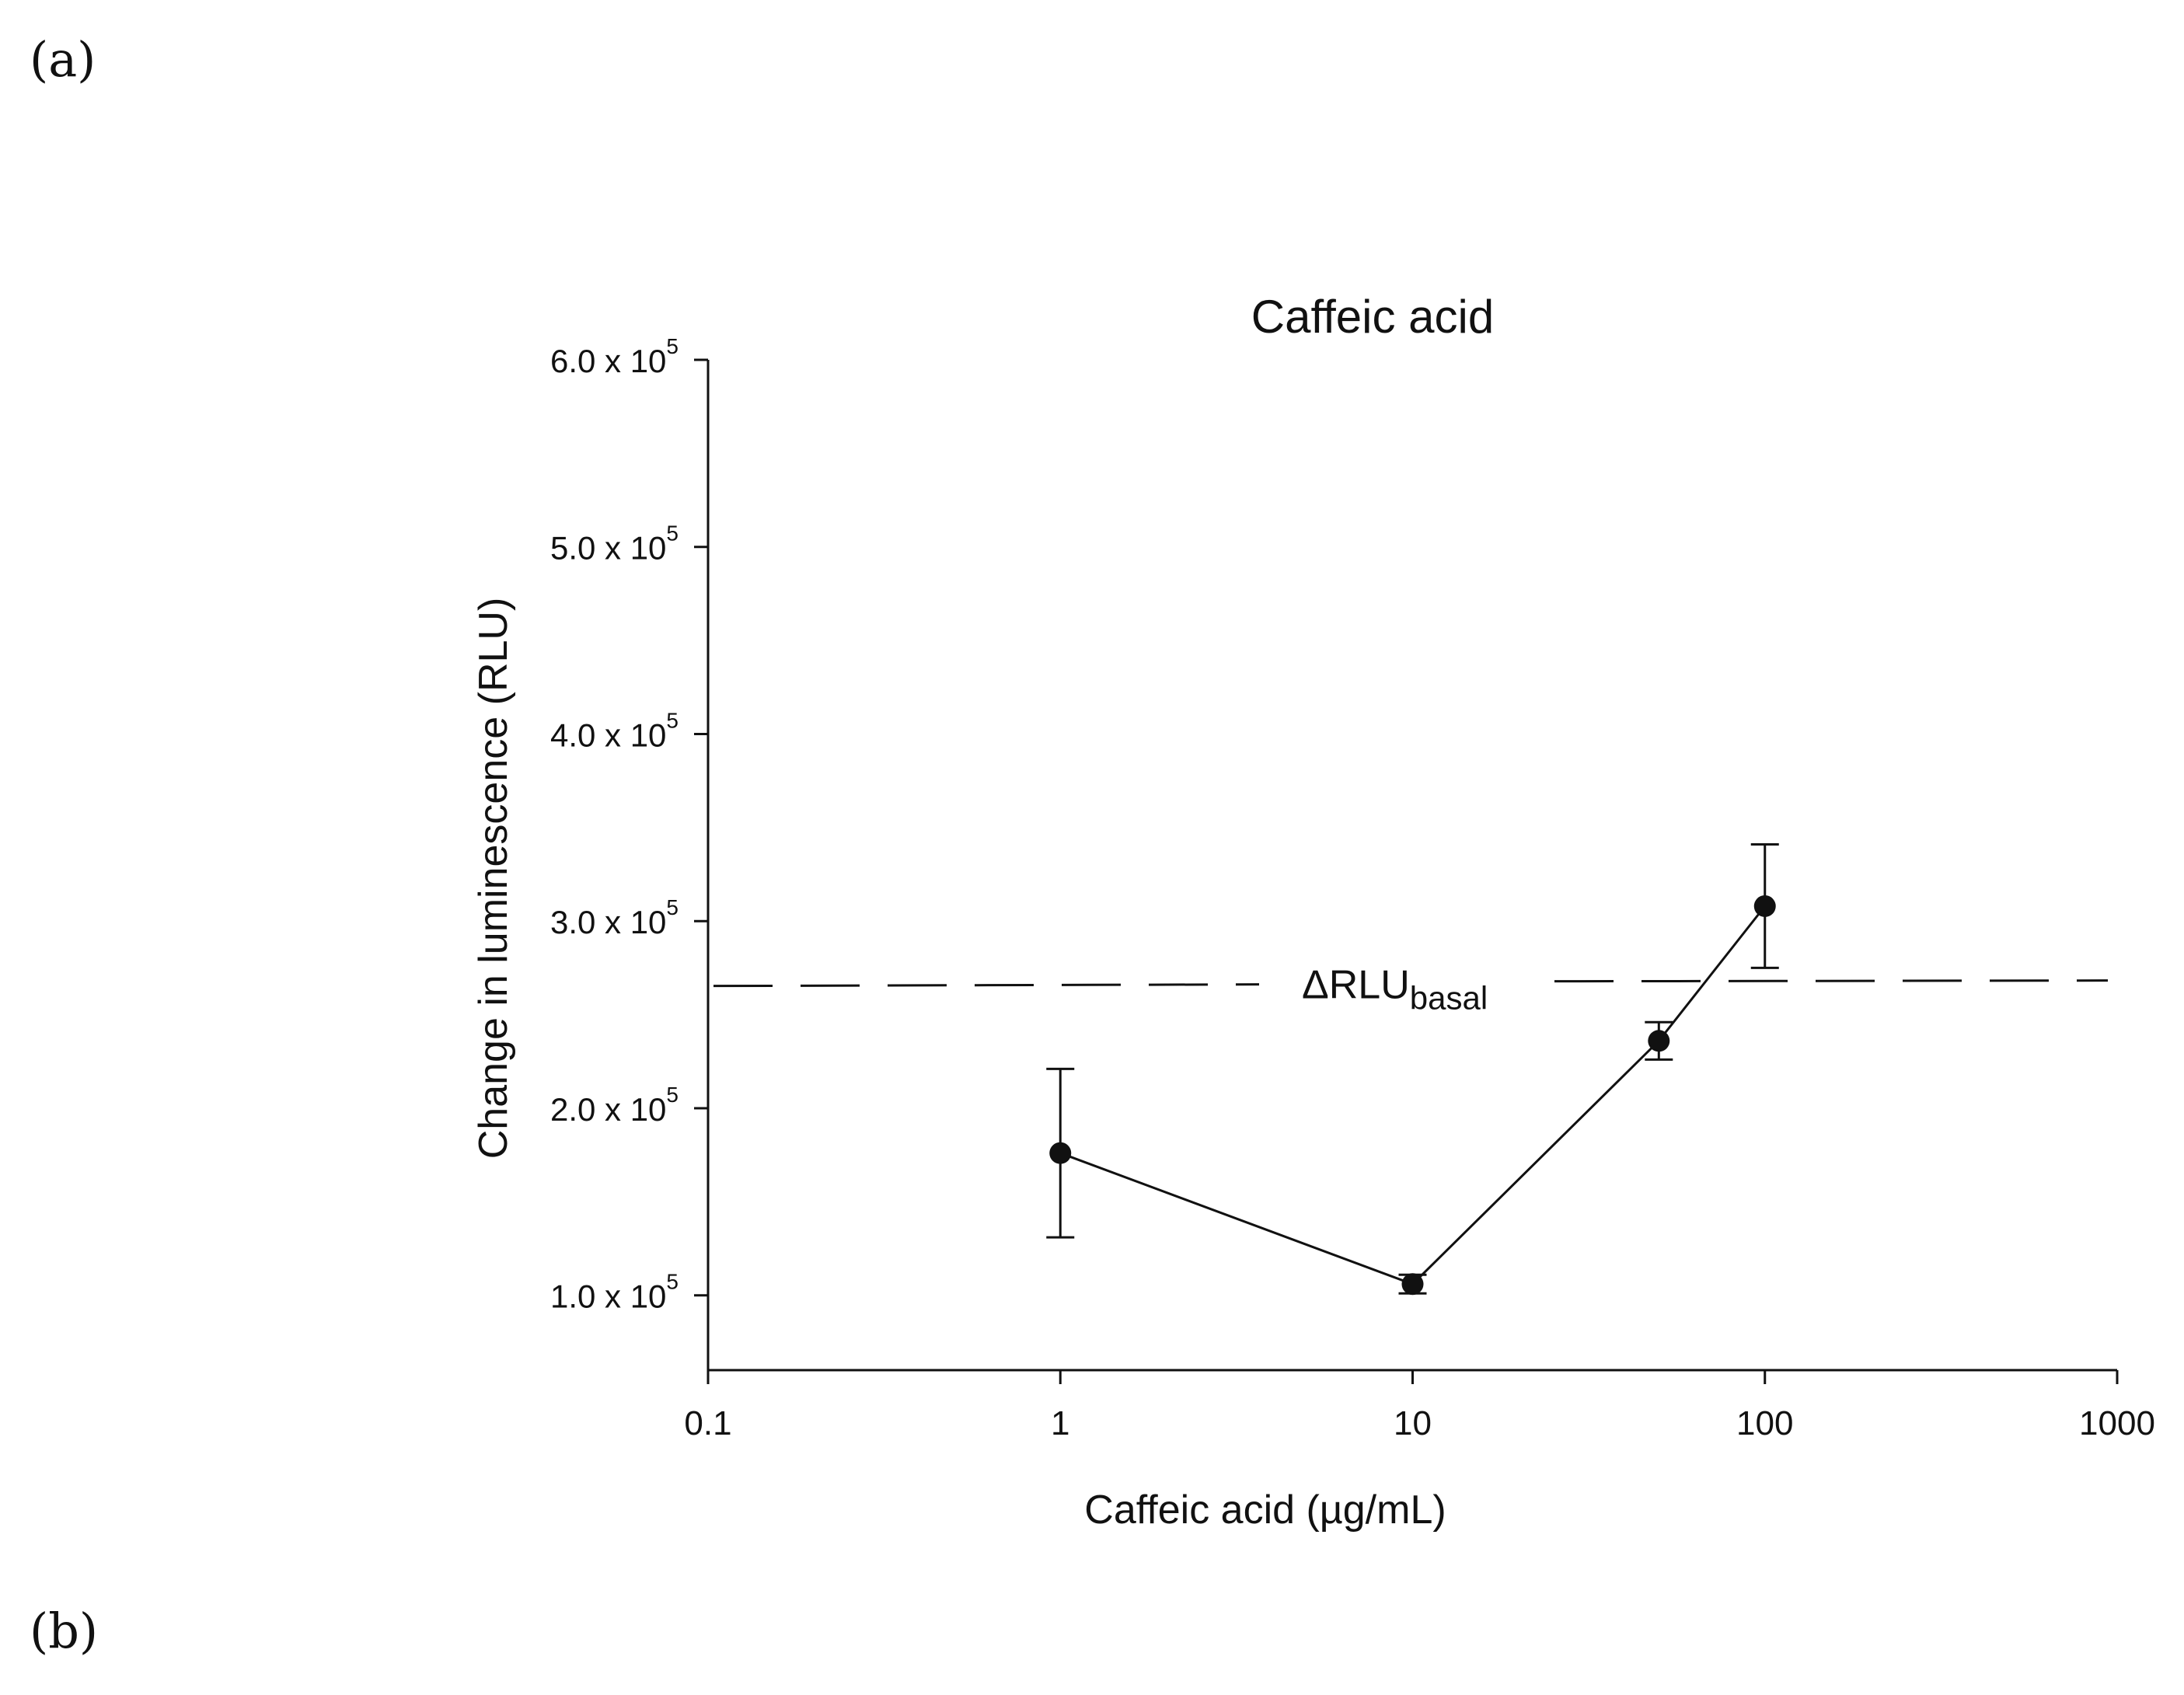 The width and height of the screenshot is (2184, 1695). I want to click on y-tick-mantissa: 5.0 x 10, so click(608, 548).